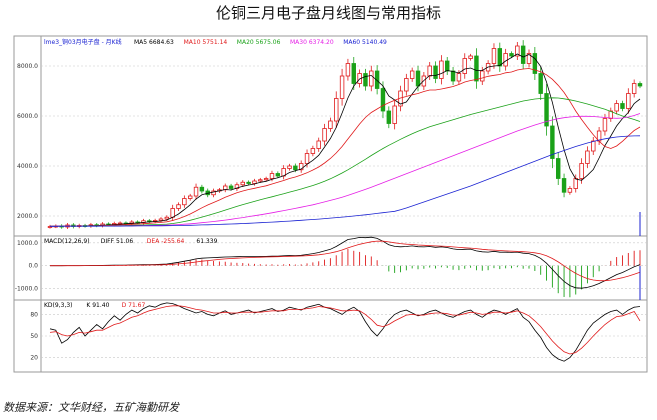 This screenshot has width=657, height=420. What do you see at coordinates (34, 358) in the screenshot?
I see `y-tick-label: 20` at bounding box center [34, 358].